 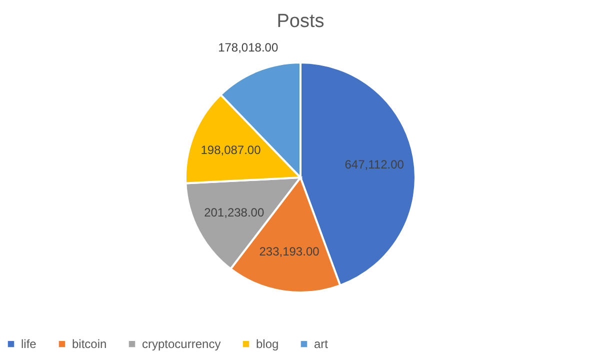 What do you see at coordinates (267, 344) in the screenshot?
I see `legend-label: blog` at bounding box center [267, 344].